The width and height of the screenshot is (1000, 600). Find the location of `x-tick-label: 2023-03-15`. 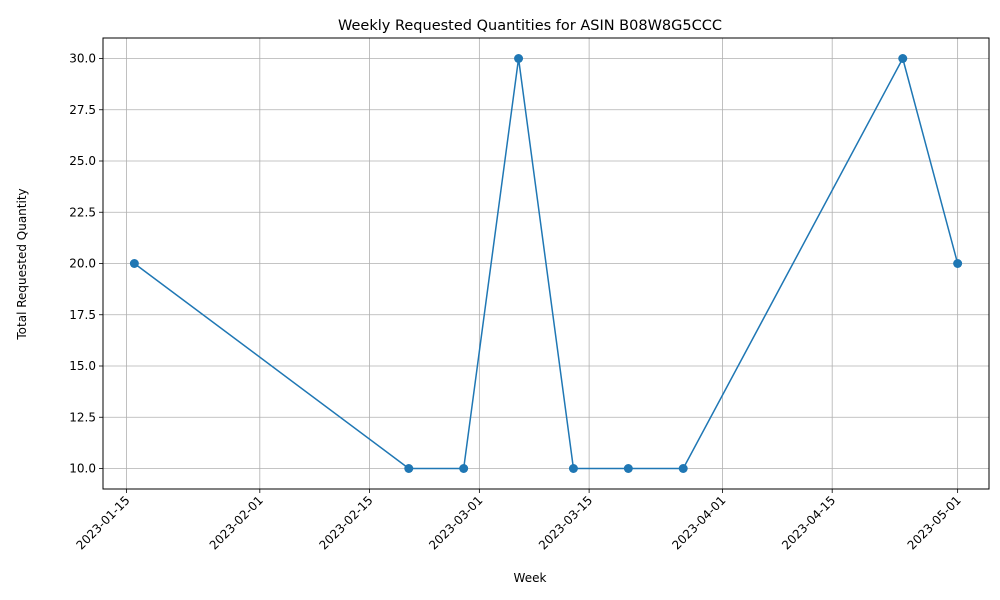

x-tick-label: 2023-03-15 is located at coordinates (565, 522).